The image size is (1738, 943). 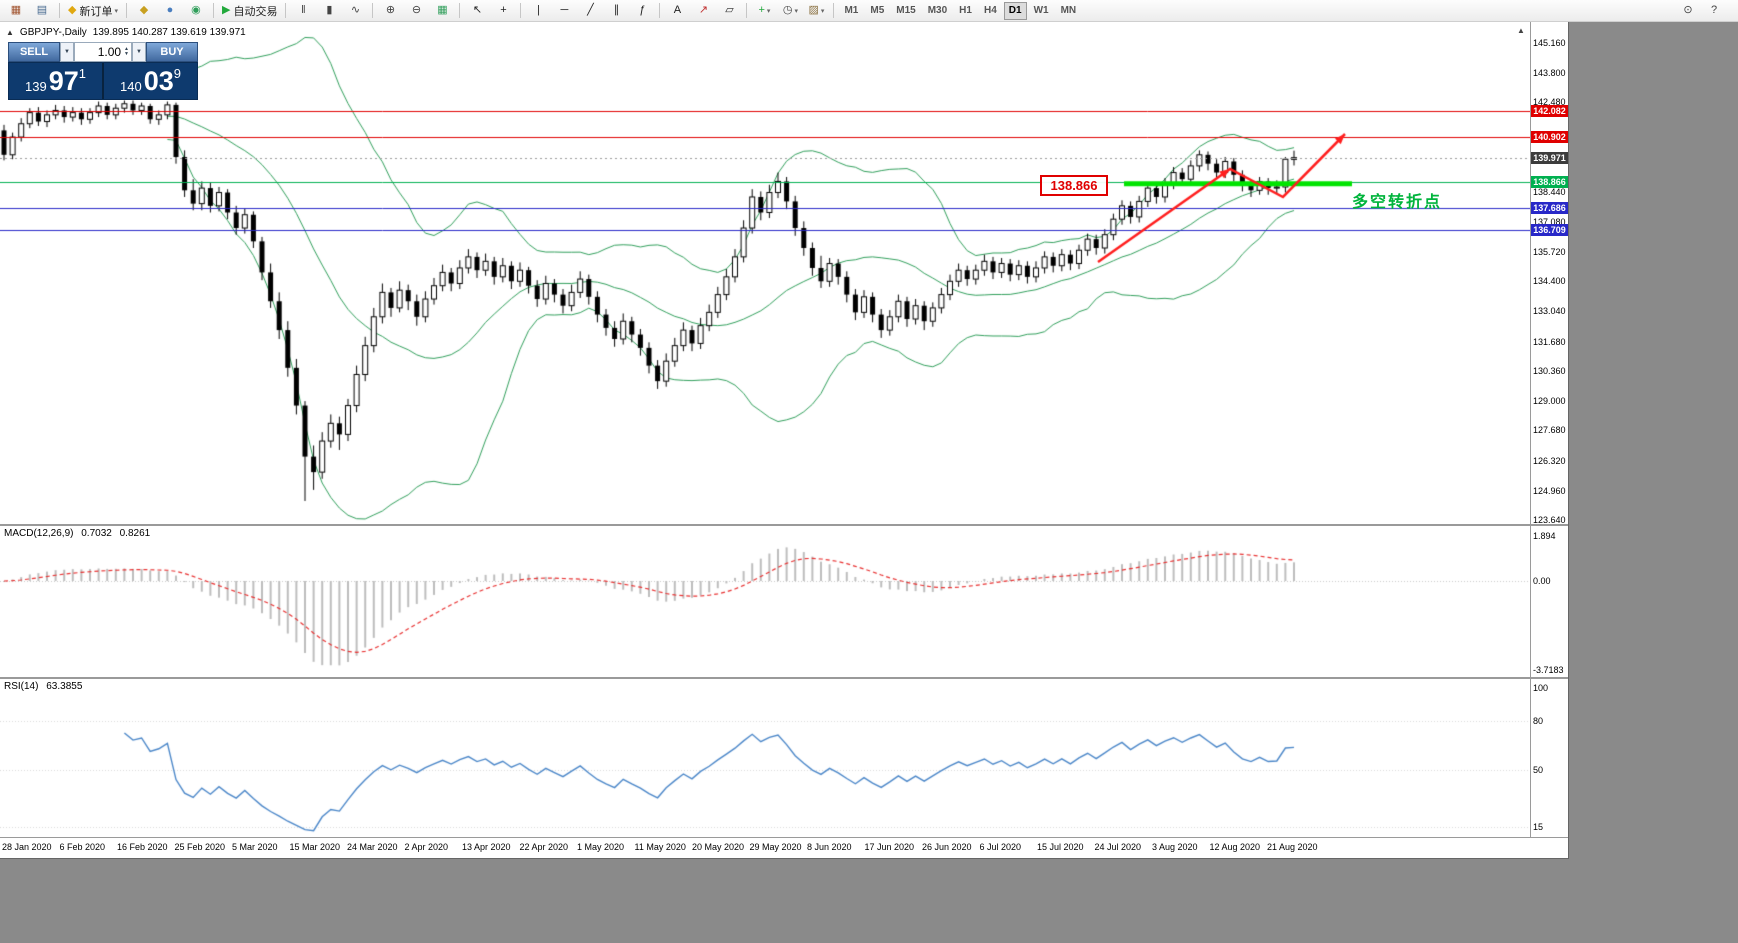 I want to click on date-label: 24 Jul 2020, so click(x=1118, y=847).